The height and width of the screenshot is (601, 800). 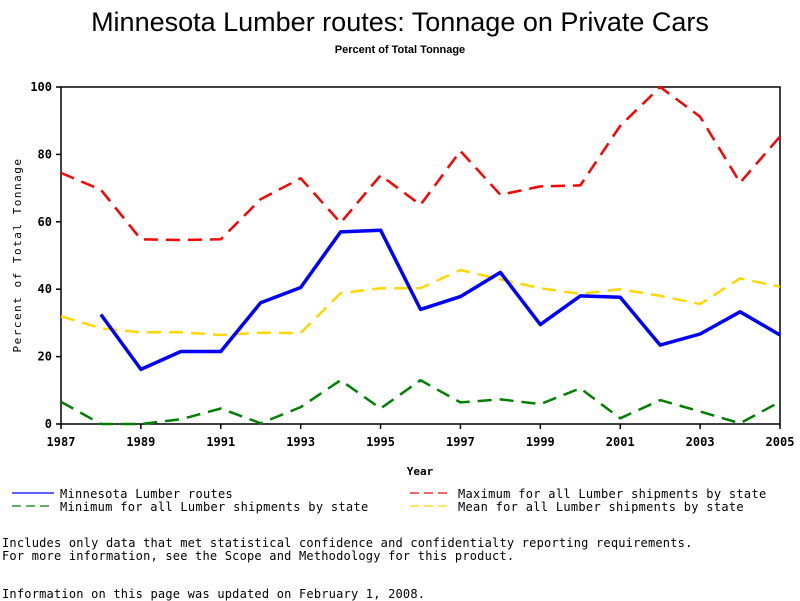 I want to click on y-axis-label: Percent of Total Tonnage, so click(x=17, y=255).